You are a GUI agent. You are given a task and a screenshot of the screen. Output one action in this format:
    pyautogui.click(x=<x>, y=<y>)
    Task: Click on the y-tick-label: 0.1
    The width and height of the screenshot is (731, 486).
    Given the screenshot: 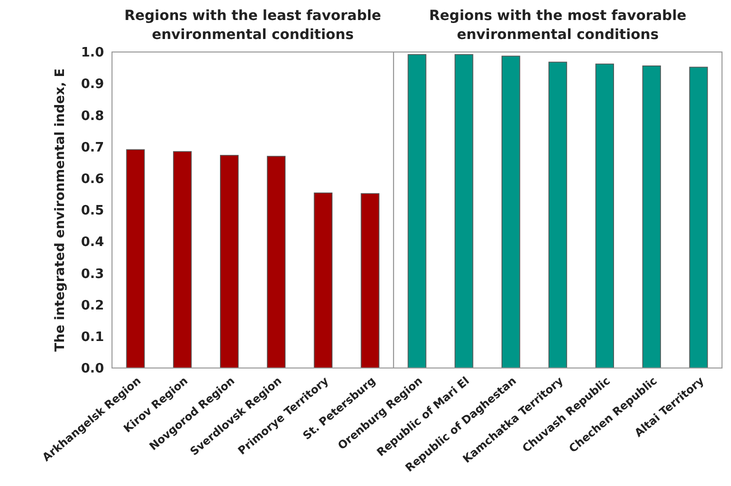 What is the action you would take?
    pyautogui.click(x=92, y=337)
    